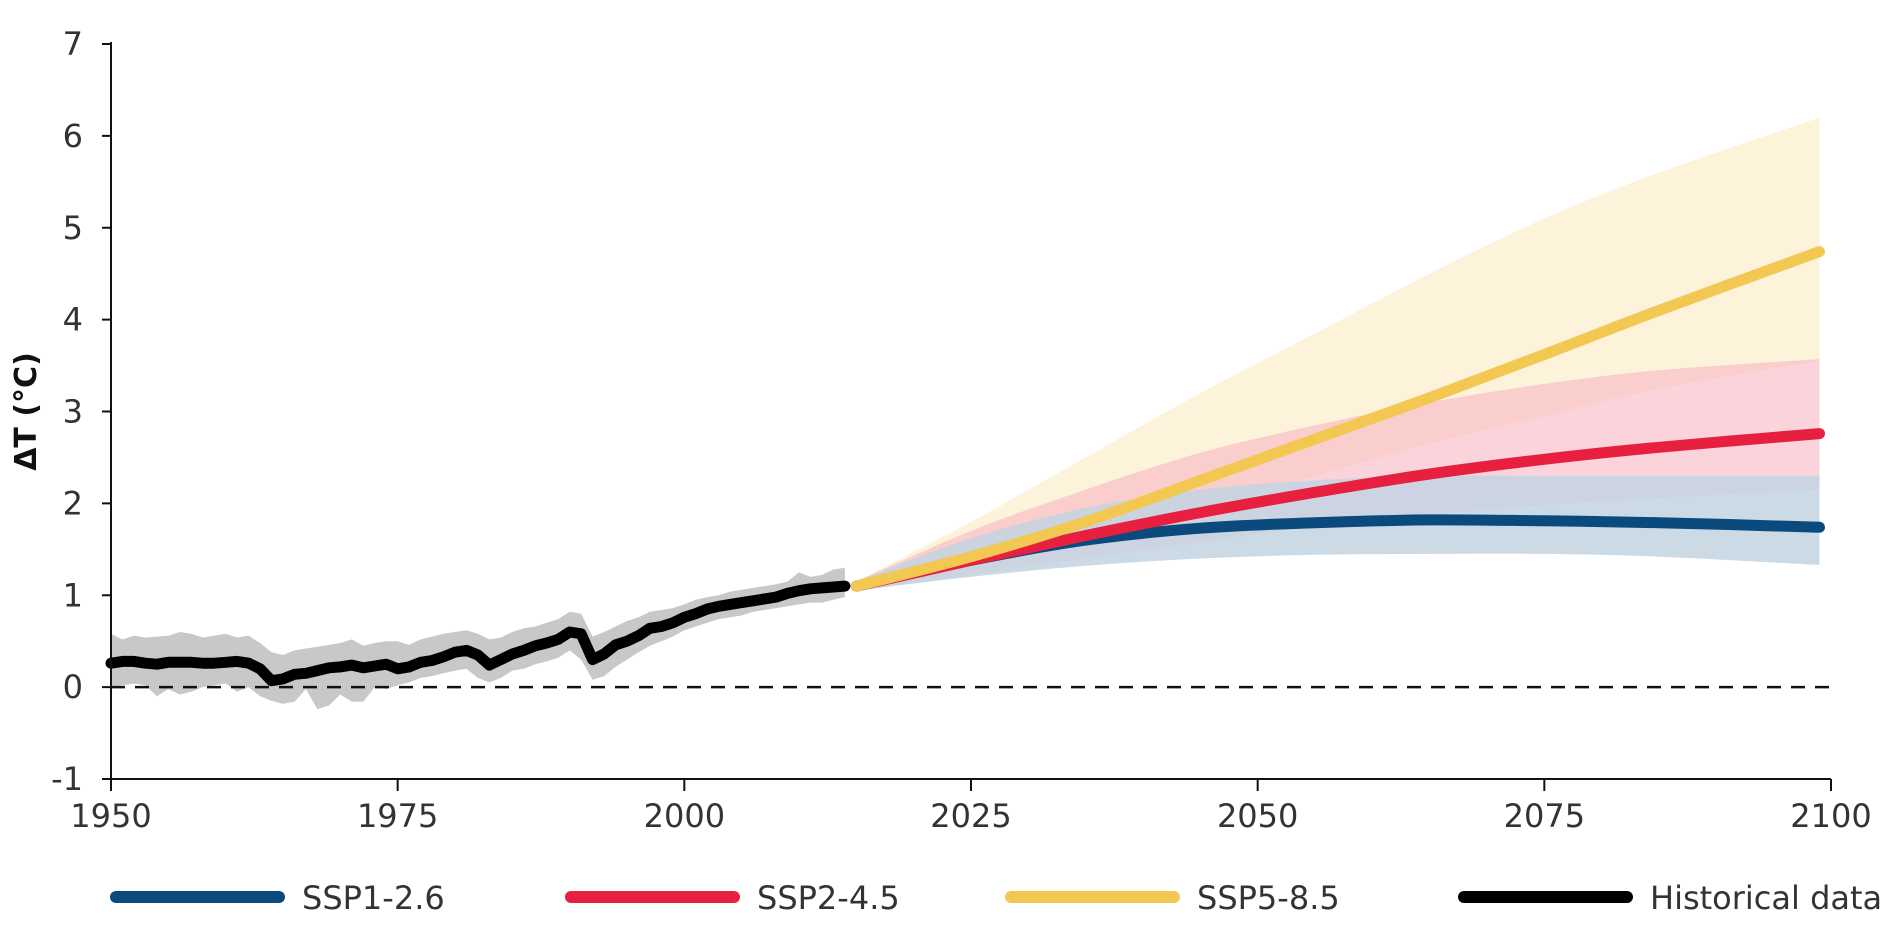  Describe the element at coordinates (1766, 898) in the screenshot. I see `legend-label: Historical data` at that location.